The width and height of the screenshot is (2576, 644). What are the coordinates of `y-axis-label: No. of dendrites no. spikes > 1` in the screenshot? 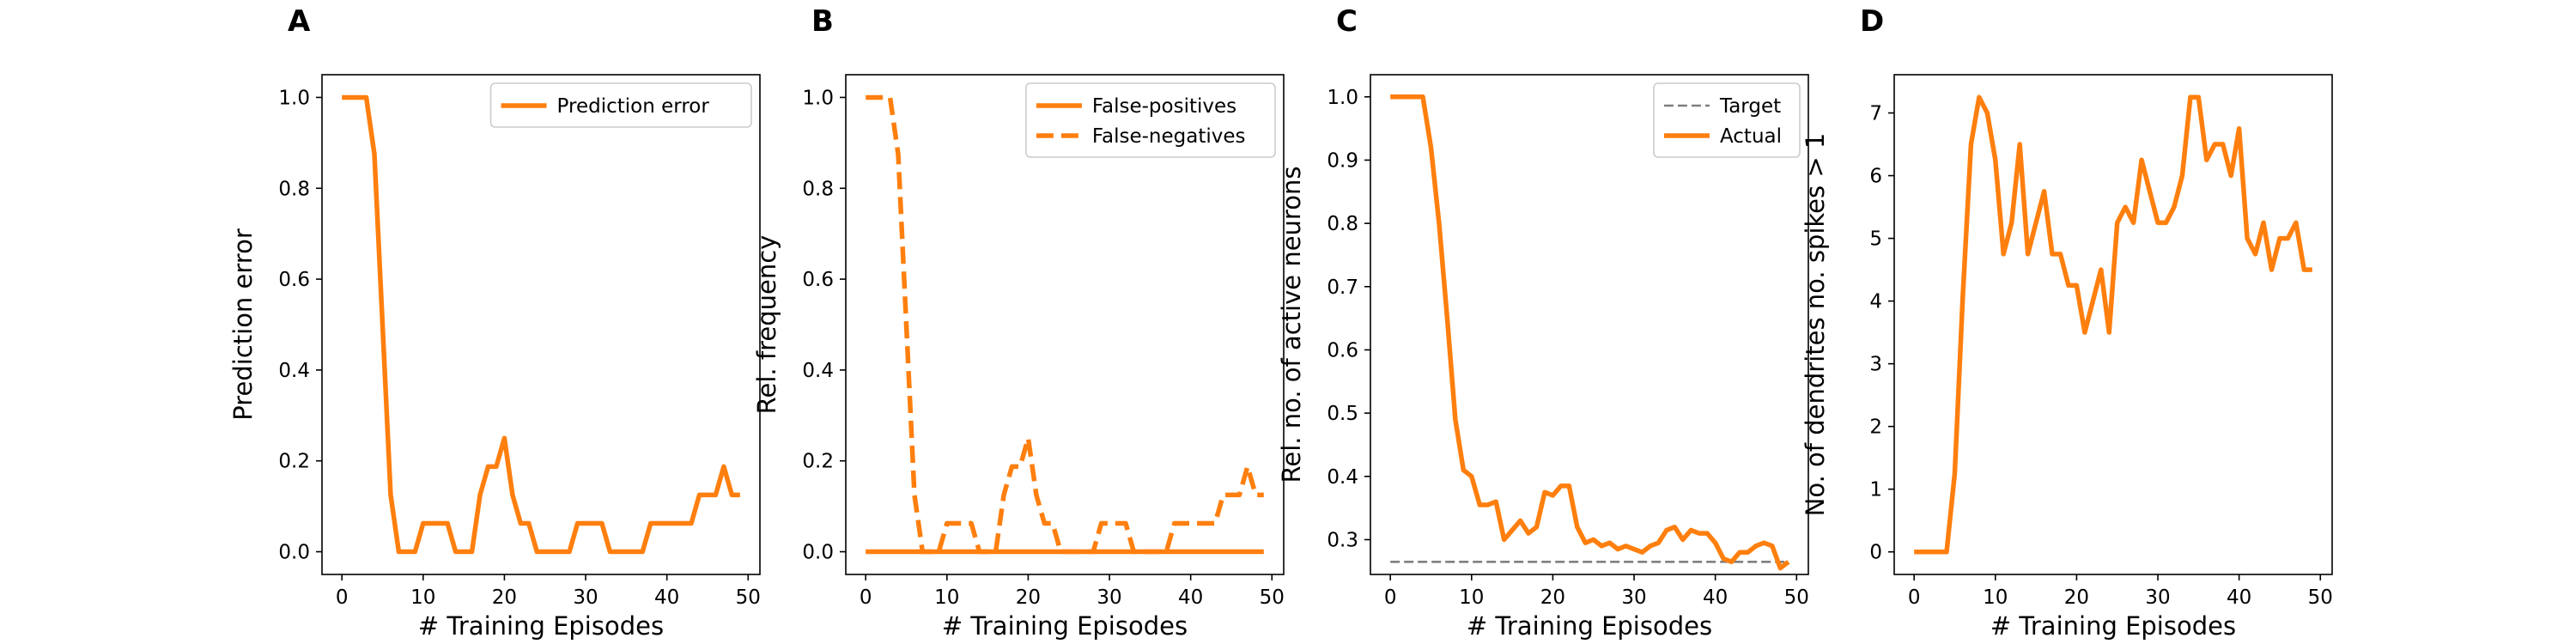 It's located at (1815, 325).